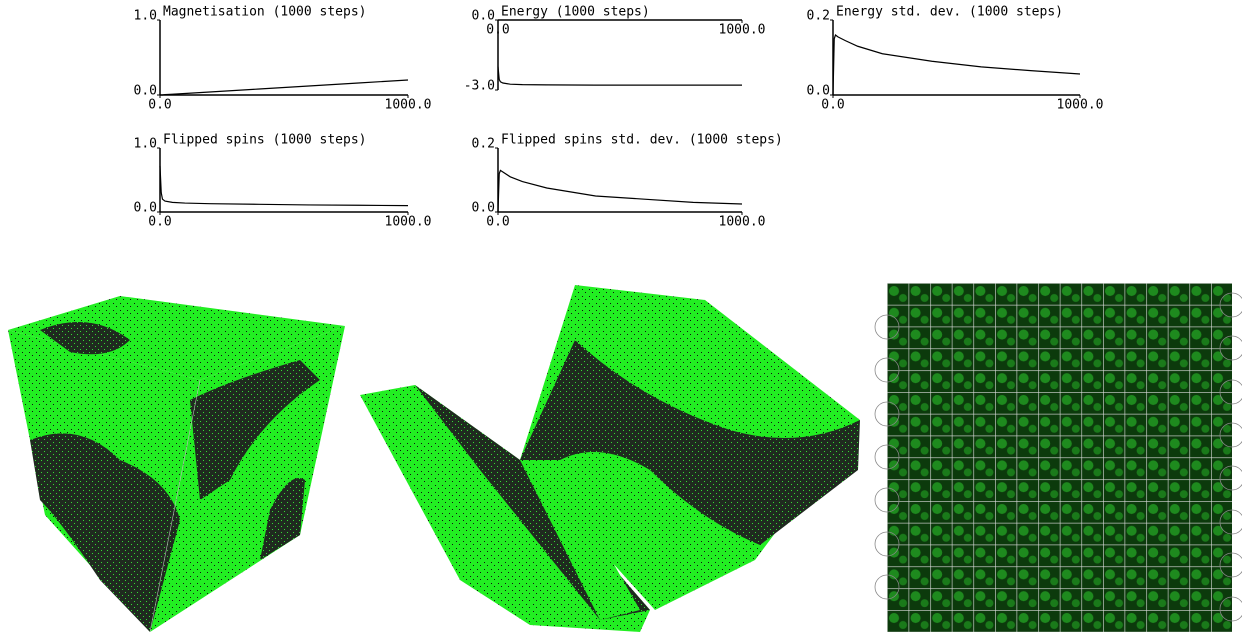  Describe the element at coordinates (575, 12) in the screenshot. I see `chart-title: Energy (1000 steps)` at that location.